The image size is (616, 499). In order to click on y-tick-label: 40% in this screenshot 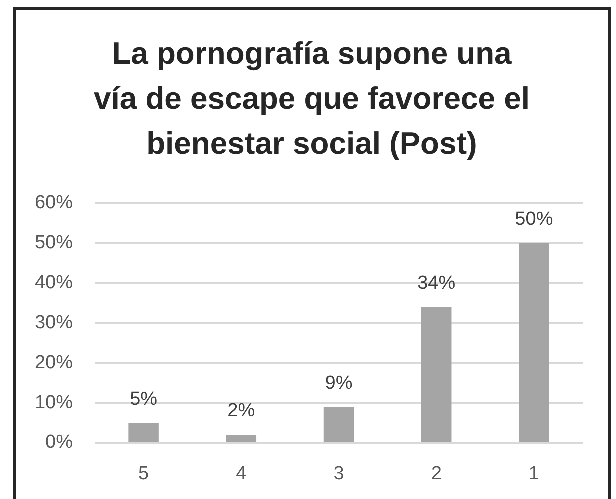, I will do `click(54, 283)`.